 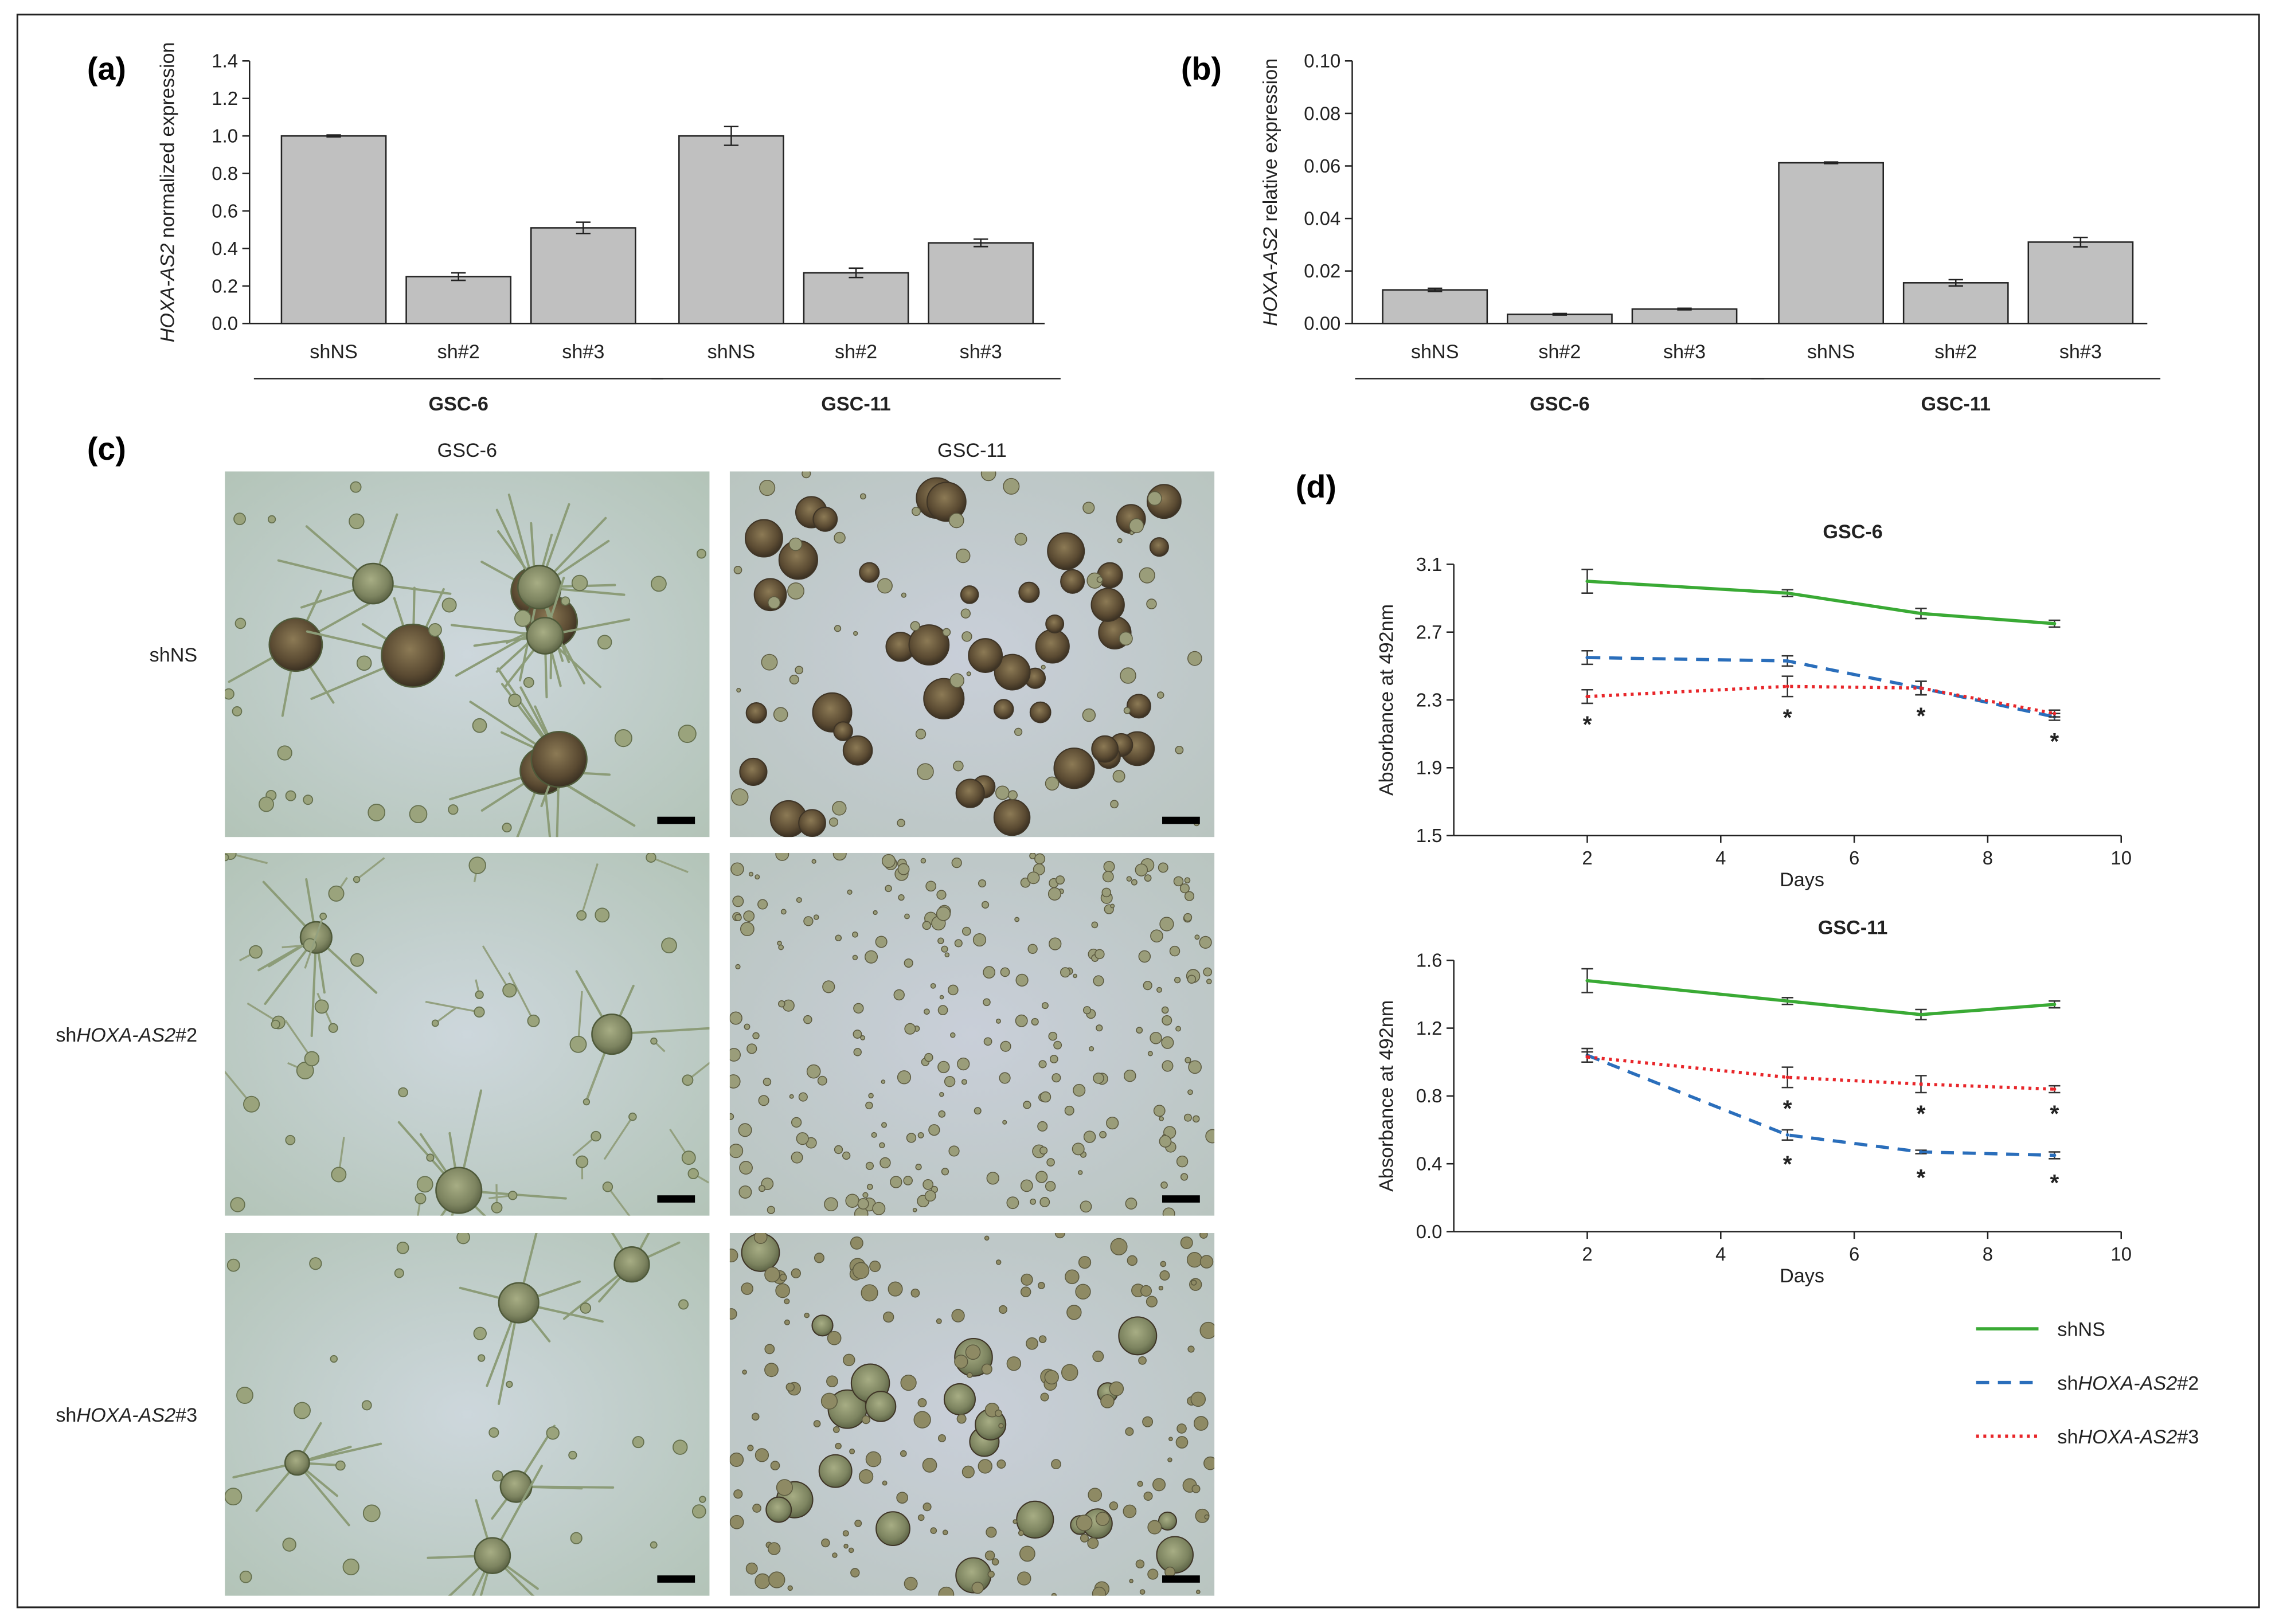 What do you see at coordinates (1322, 61) in the screenshot?
I see `y-tick-label: 0.10` at bounding box center [1322, 61].